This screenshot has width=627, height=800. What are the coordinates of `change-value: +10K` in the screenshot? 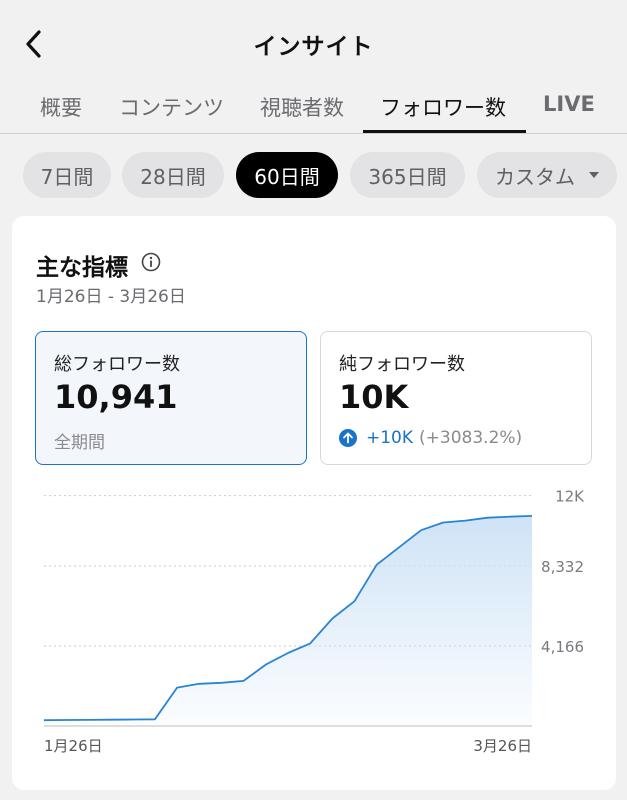 It's located at (390, 438).